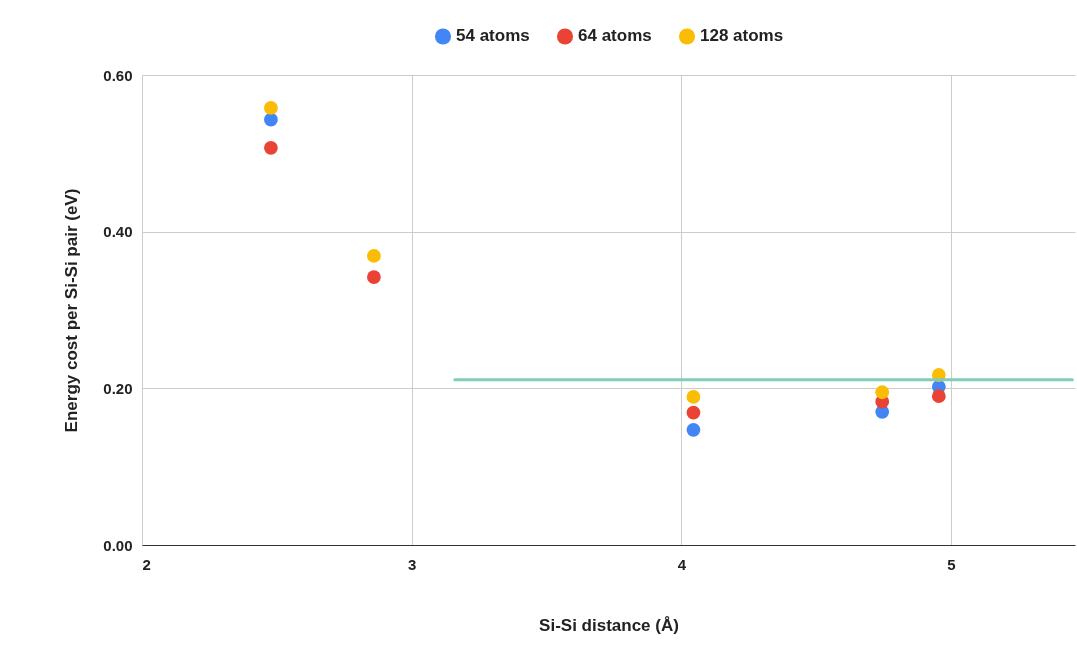 The width and height of the screenshot is (1077, 650). Describe the element at coordinates (118, 388) in the screenshot. I see `y-tick-label: 0.20` at that location.